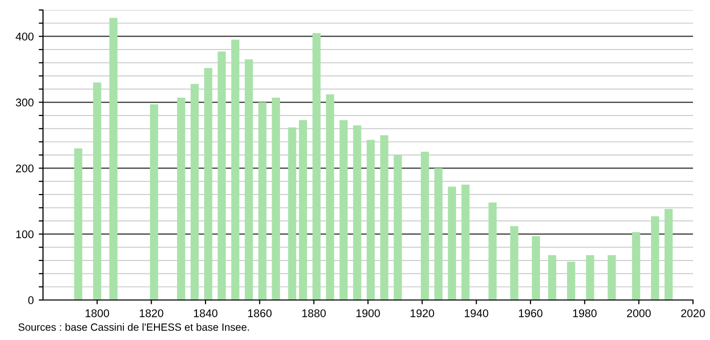 Image resolution: width=710 pixels, height=340 pixels. Describe the element at coordinates (25, 102) in the screenshot. I see `y-tick-label: 300` at that location.